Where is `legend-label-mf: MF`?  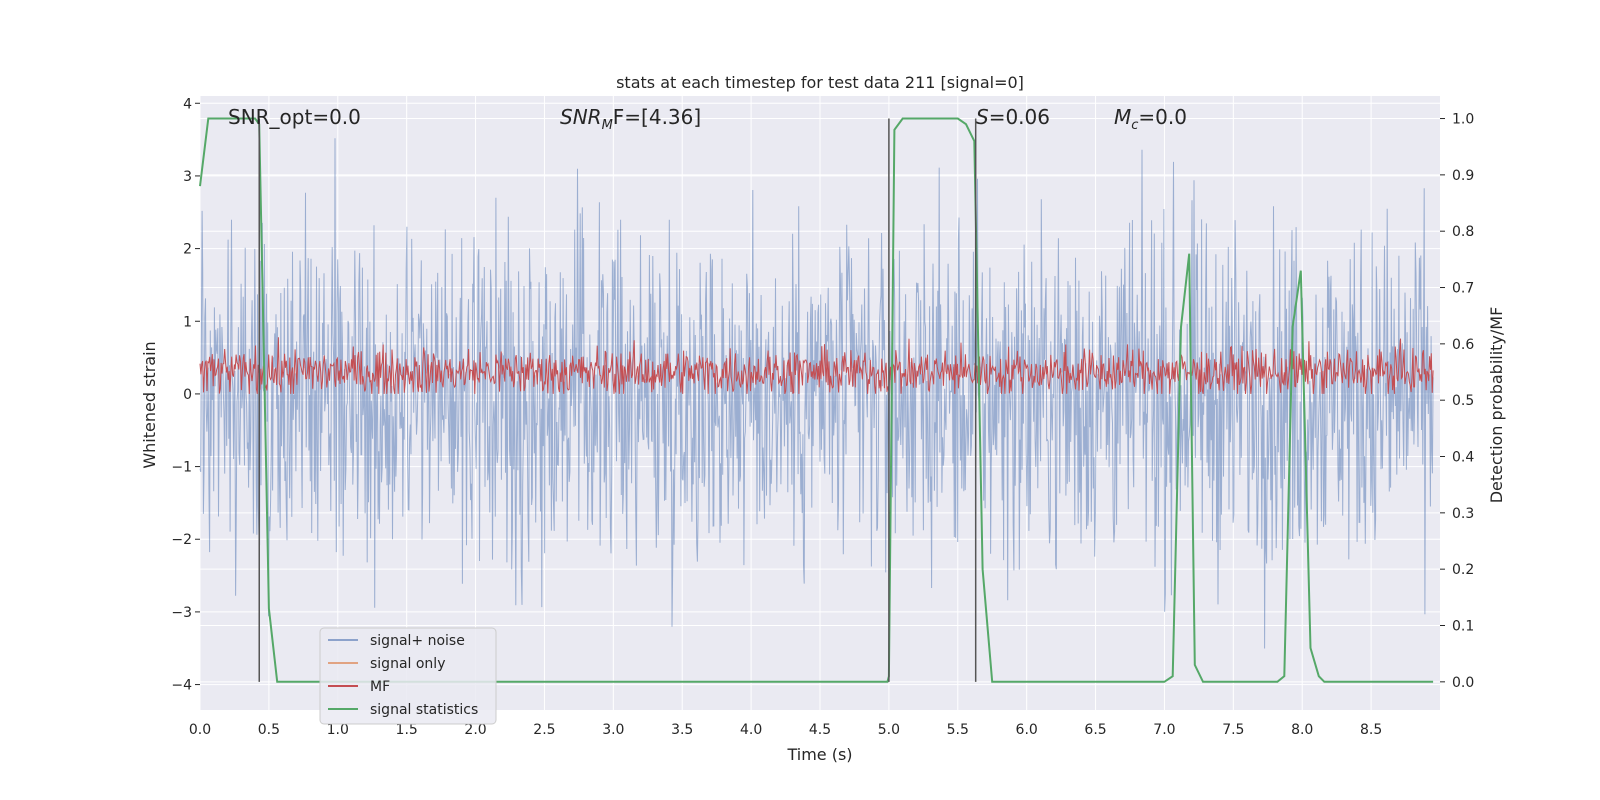 legend-label-mf: MF is located at coordinates (380, 687).